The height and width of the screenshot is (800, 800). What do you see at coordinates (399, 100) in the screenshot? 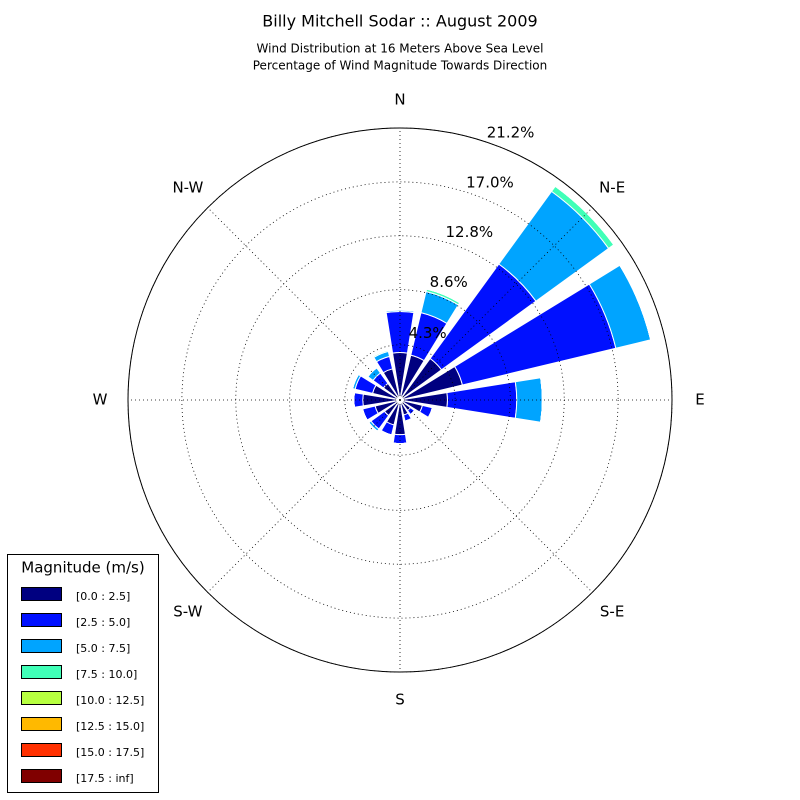
I see `direction-label: N` at bounding box center [399, 100].